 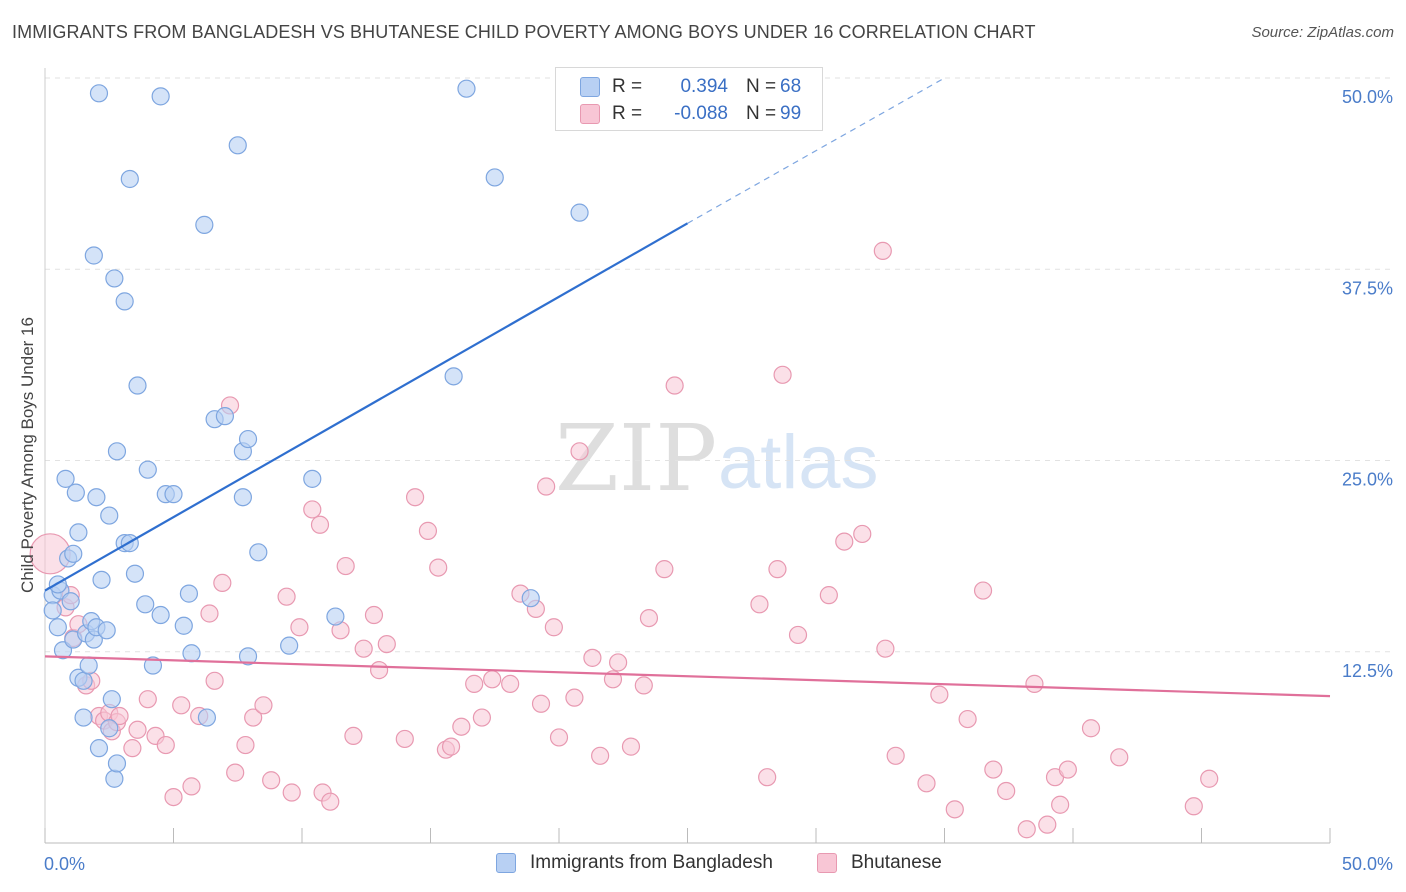 I want to click on x-tick-label: 50.0%, so click(x=1367, y=864).